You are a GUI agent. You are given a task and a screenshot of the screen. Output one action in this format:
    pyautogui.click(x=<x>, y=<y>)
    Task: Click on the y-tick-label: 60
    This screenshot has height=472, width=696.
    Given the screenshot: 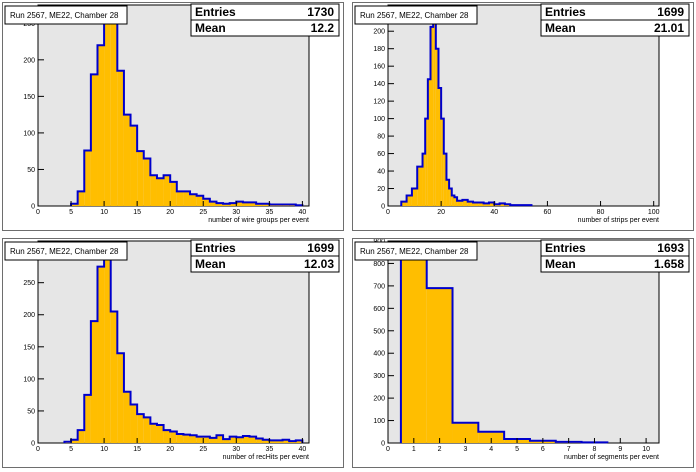 What is the action you would take?
    pyautogui.click(x=381, y=154)
    